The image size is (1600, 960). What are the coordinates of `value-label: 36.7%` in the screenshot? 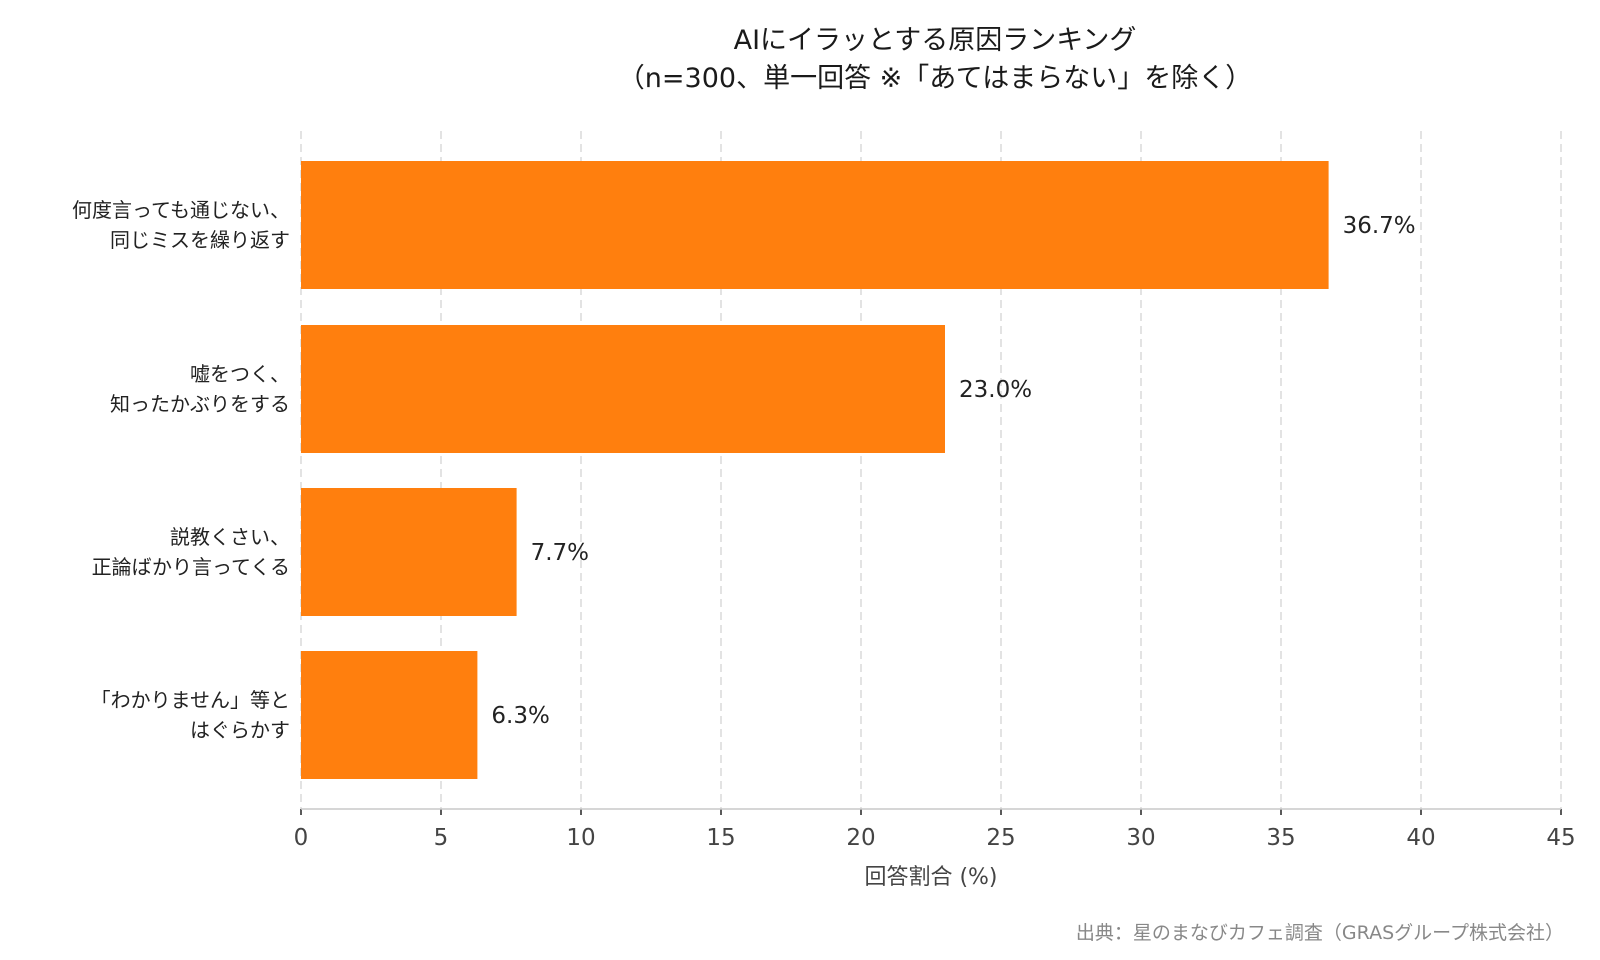 It's located at (1379, 226).